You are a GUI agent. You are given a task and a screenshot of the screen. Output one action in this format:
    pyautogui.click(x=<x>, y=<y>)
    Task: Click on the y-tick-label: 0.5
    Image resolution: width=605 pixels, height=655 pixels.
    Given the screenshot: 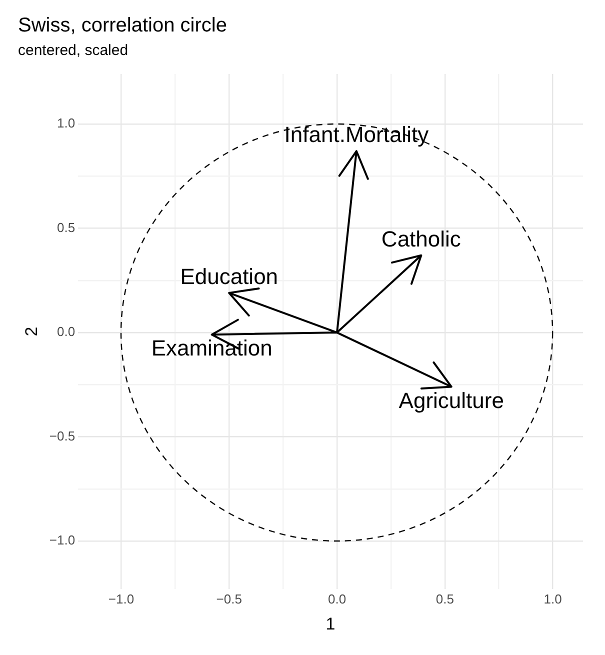 What is the action you would take?
    pyautogui.click(x=66, y=227)
    